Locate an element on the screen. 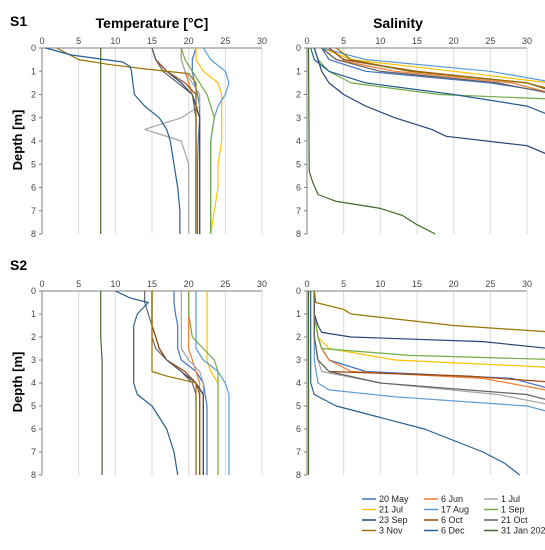  series-s2-salinity-1-sep is located at coordinates (429, 325).